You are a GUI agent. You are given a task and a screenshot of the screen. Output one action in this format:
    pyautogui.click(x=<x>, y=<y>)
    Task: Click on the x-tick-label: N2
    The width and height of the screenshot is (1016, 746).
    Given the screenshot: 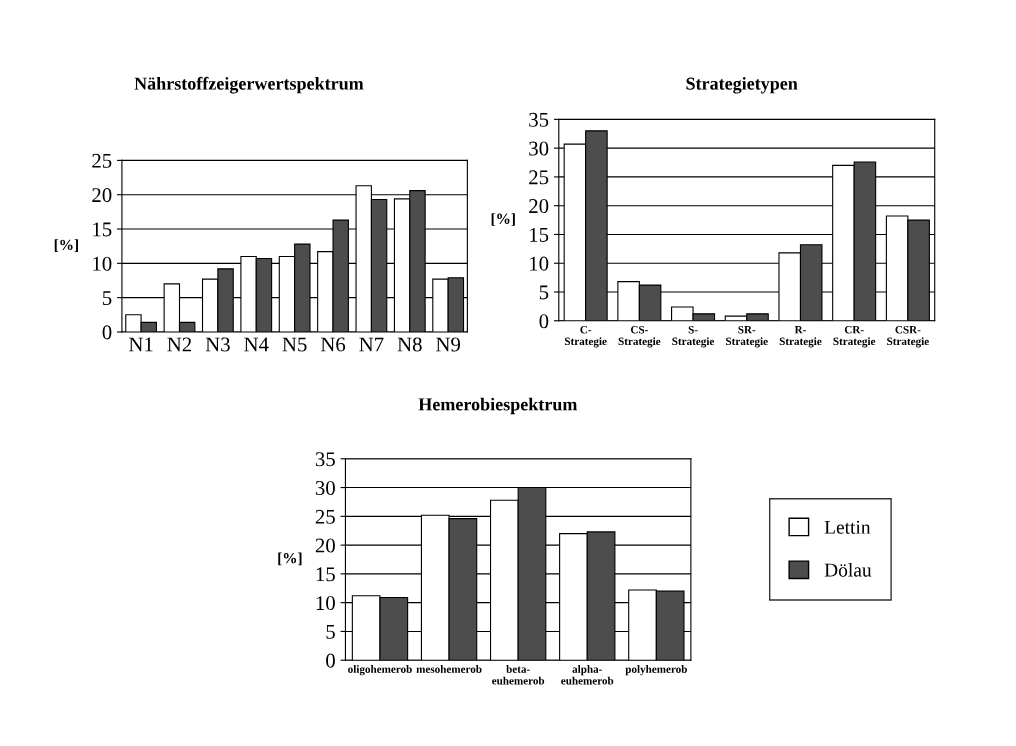 What is the action you would take?
    pyautogui.click(x=179, y=344)
    